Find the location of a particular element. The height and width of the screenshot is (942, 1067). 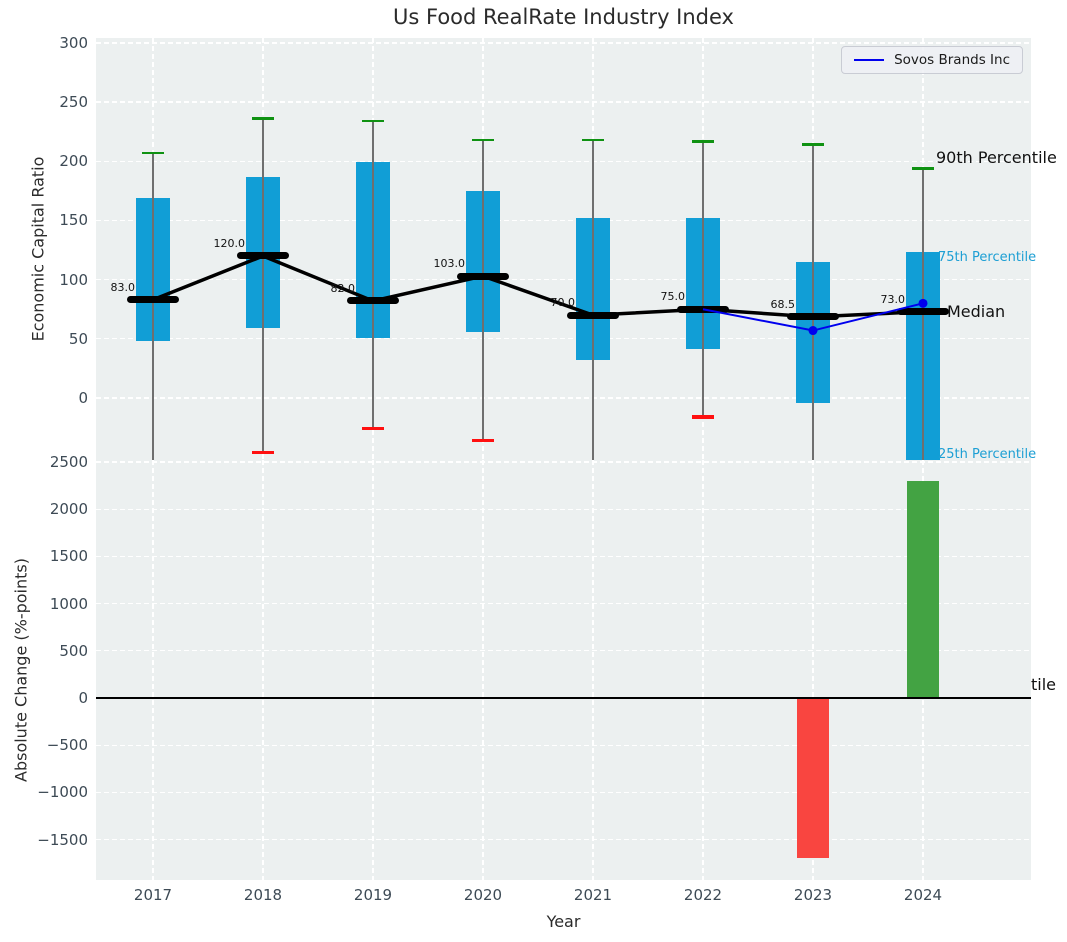

legend-label: Sovos Brands Inc is located at coordinates (952, 60).